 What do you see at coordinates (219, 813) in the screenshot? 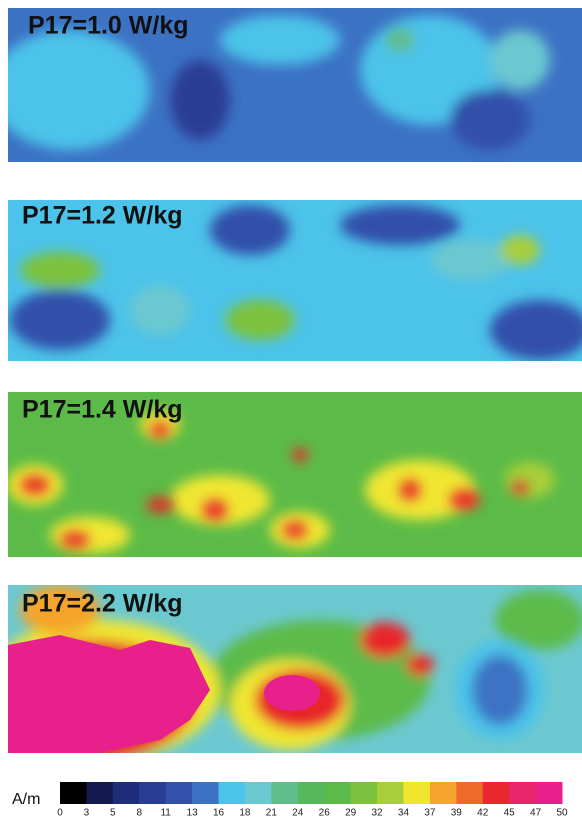
I see `colorbar-tick-label: 16` at bounding box center [219, 813].